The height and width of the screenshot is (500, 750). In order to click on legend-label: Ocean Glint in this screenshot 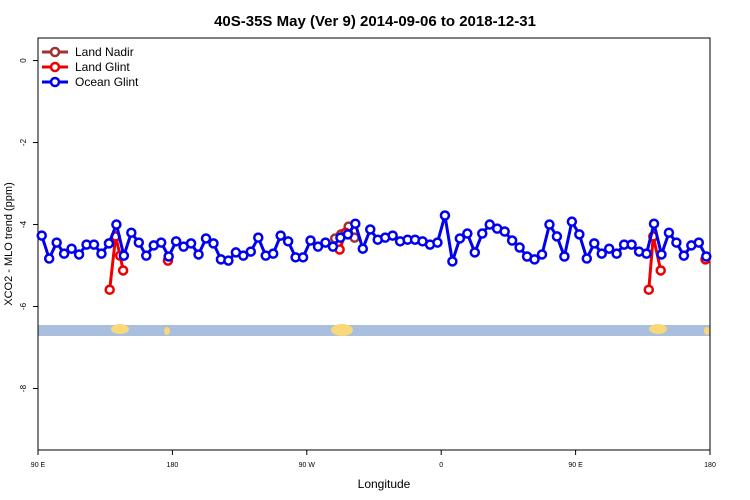, I will do `click(107, 82)`.